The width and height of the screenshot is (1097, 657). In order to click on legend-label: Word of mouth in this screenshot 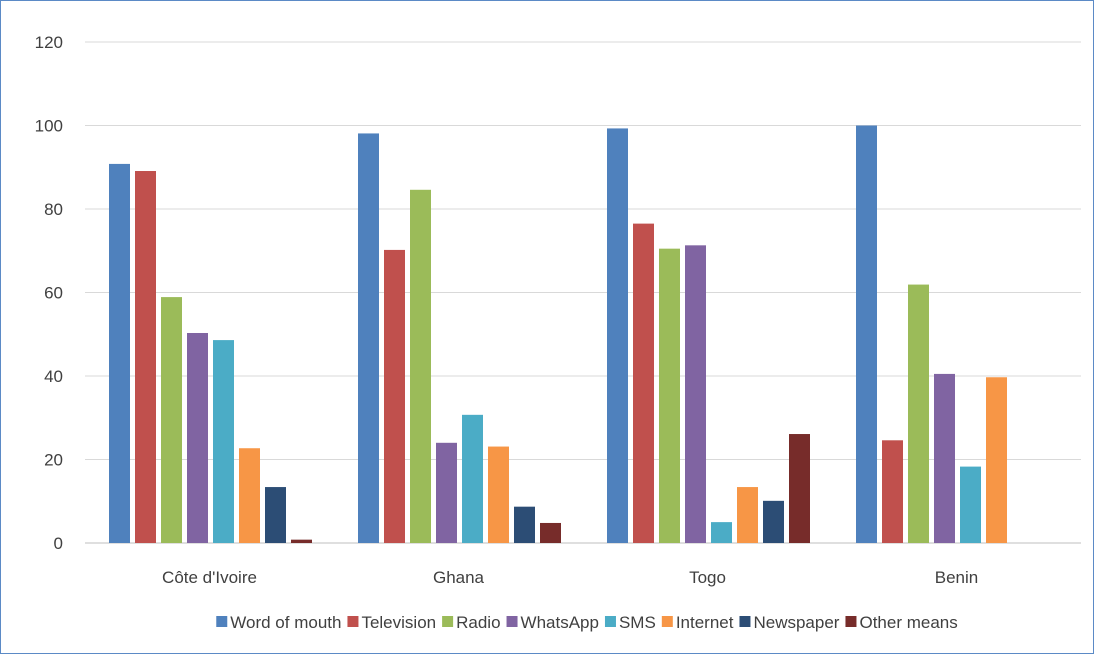, I will do `click(285, 622)`.